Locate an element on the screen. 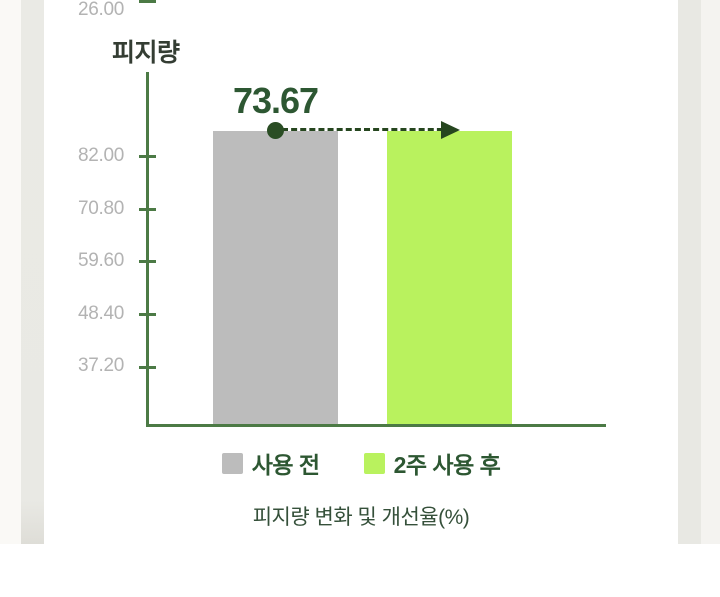 The height and width of the screenshot is (597, 720). right-card-edge is located at coordinates (689, 272).